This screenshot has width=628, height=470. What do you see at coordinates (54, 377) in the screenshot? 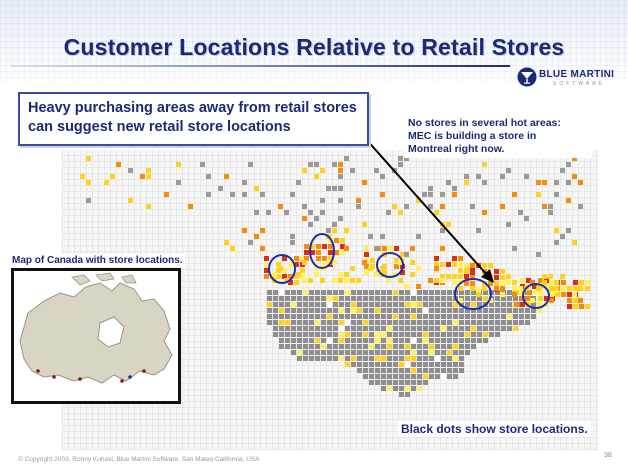
I see `store-marker` at bounding box center [54, 377].